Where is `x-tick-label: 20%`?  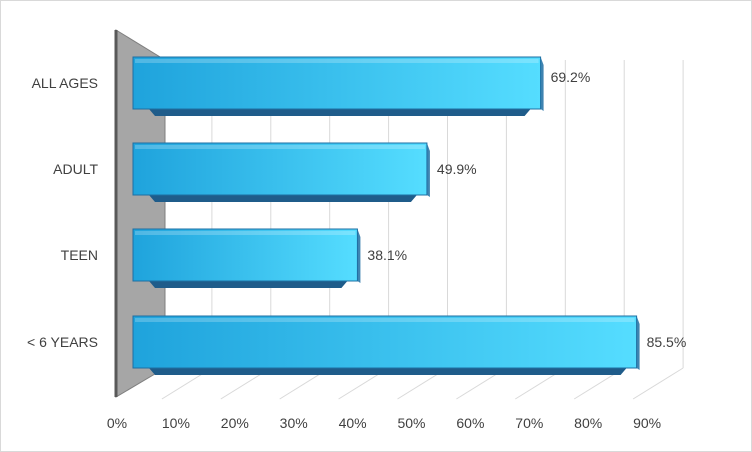 x-tick-label: 20% is located at coordinates (235, 423).